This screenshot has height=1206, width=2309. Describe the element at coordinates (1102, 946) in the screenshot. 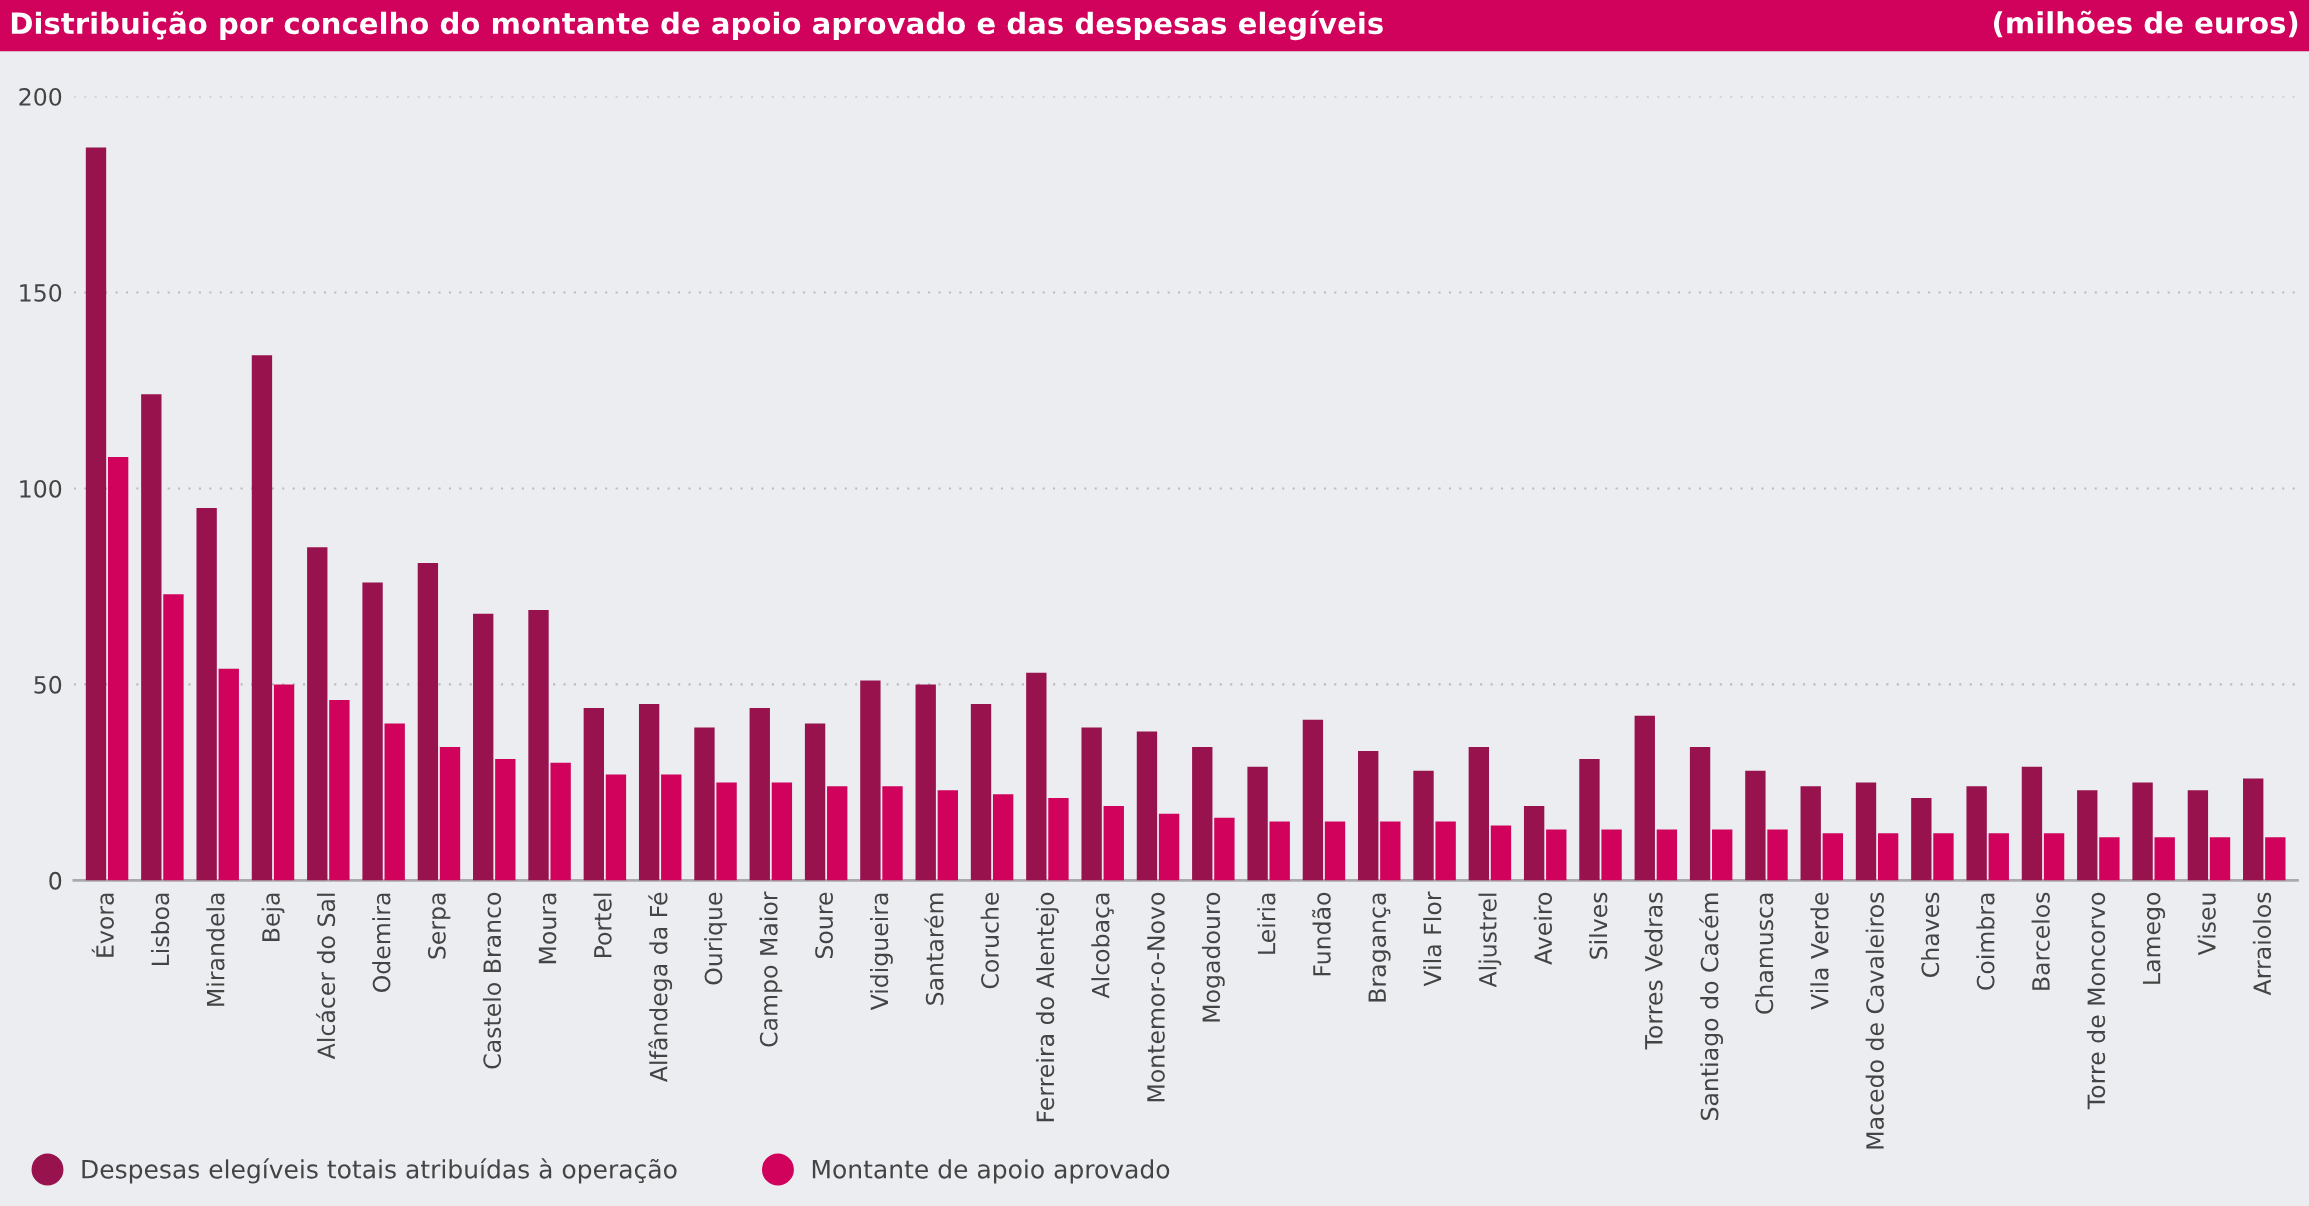

I see `x-tick-label: Alcobaça` at that location.